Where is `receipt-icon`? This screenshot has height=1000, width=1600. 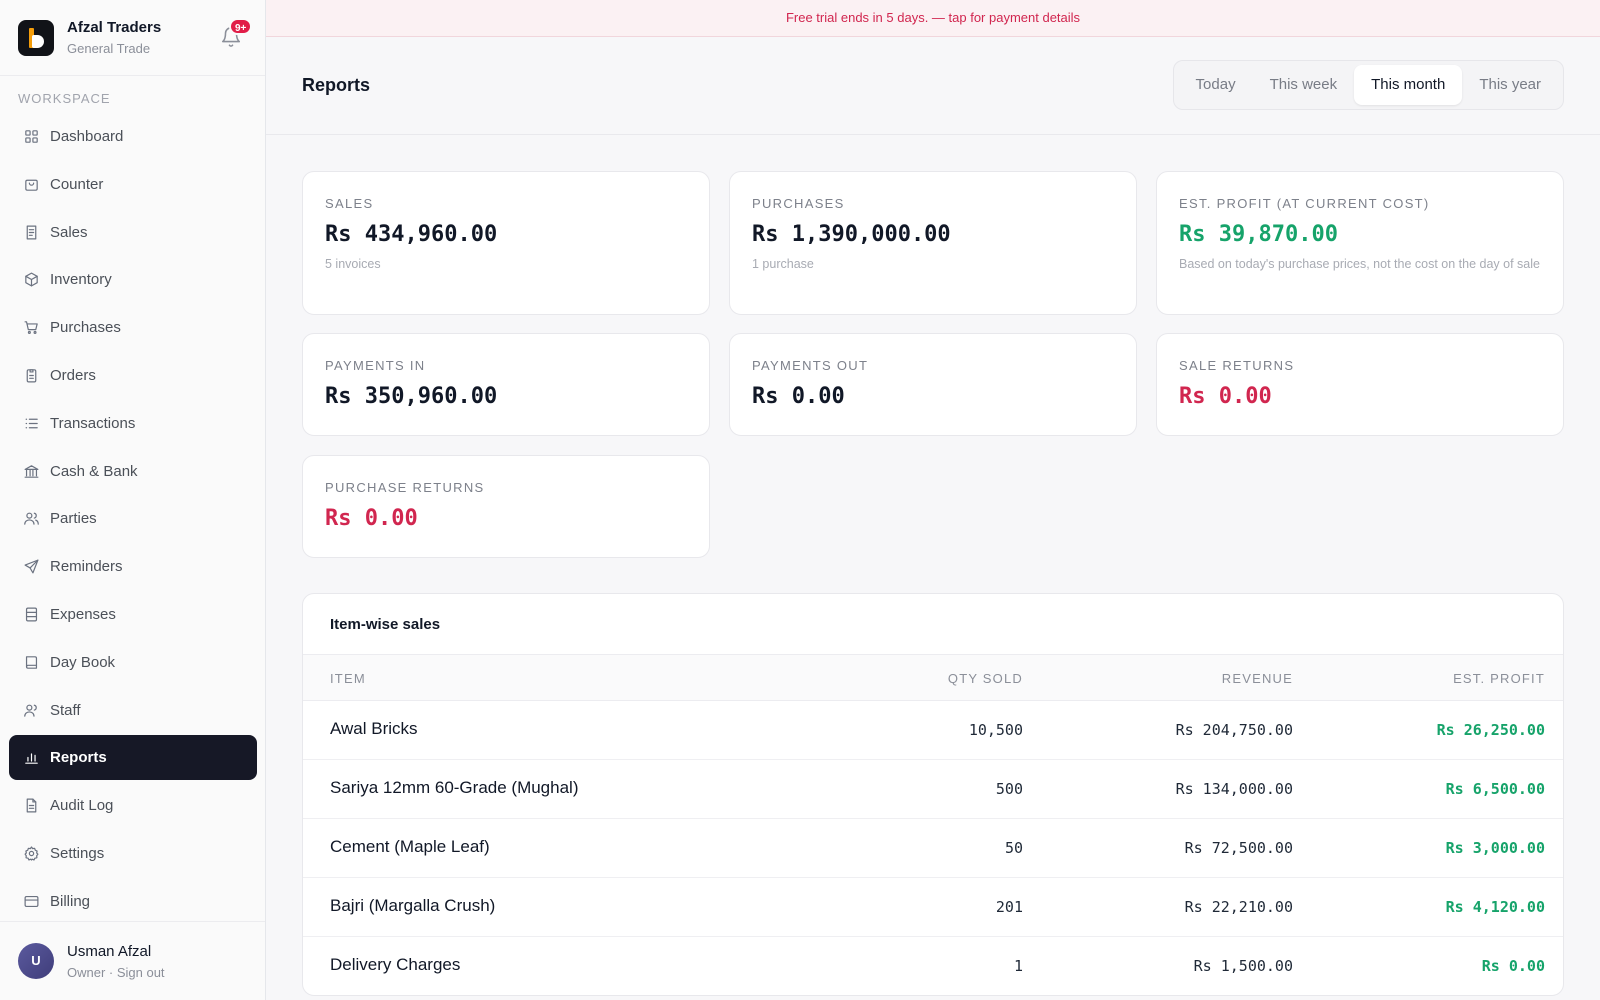
receipt-icon is located at coordinates (31, 232).